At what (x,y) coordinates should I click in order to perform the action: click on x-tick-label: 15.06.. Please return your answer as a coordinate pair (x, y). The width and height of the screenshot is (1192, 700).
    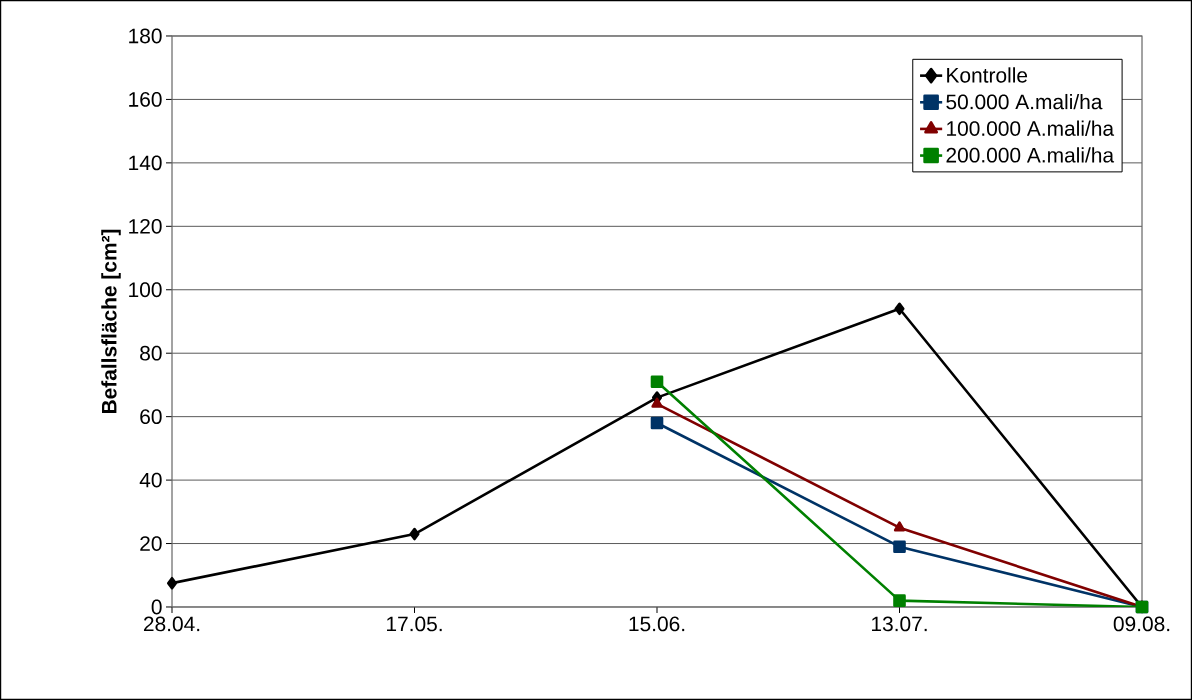
    Looking at the image, I should click on (657, 624).